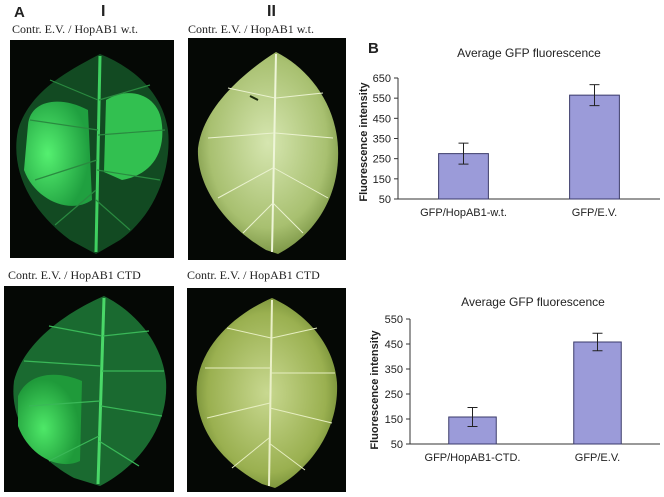  What do you see at coordinates (266, 390) in the screenshot?
I see `leaf-photo-whitelight-ctd` at bounding box center [266, 390].